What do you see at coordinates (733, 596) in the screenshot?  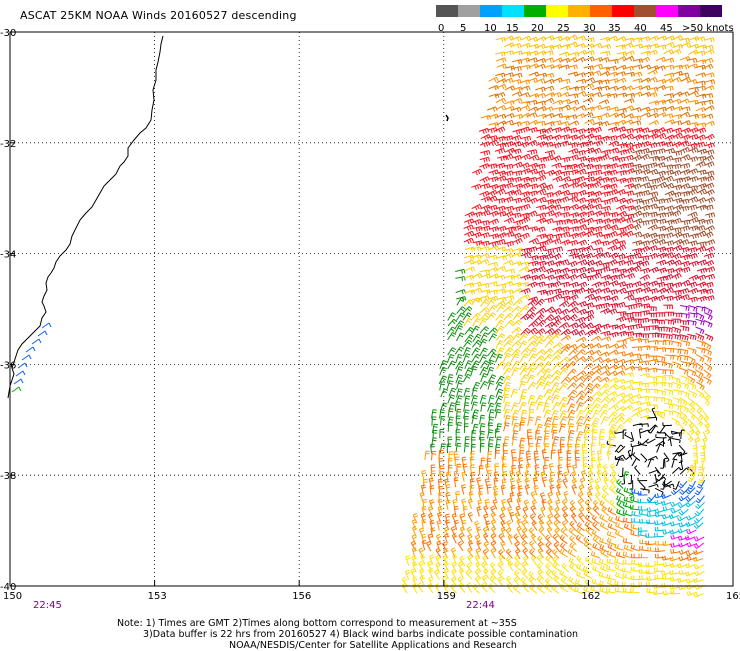 I see `x-tick-label: 165` at bounding box center [733, 596].